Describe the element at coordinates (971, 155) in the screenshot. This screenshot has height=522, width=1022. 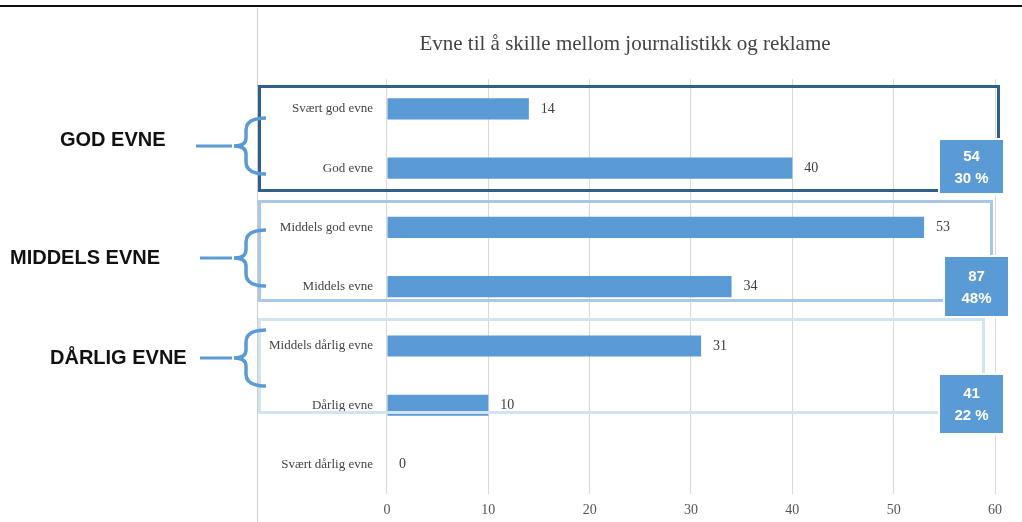
I see `annotation: 54` at that location.